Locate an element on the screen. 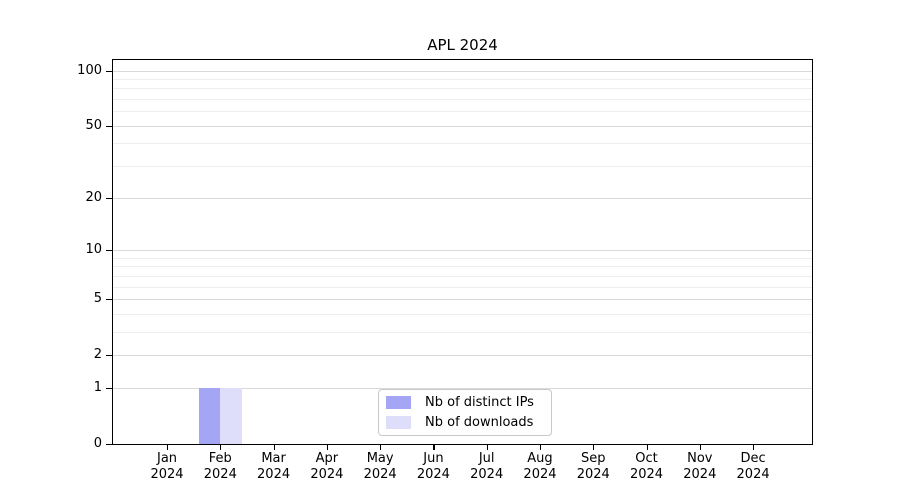 The image size is (900, 500). x-tick-month: Nov is located at coordinates (700, 458).